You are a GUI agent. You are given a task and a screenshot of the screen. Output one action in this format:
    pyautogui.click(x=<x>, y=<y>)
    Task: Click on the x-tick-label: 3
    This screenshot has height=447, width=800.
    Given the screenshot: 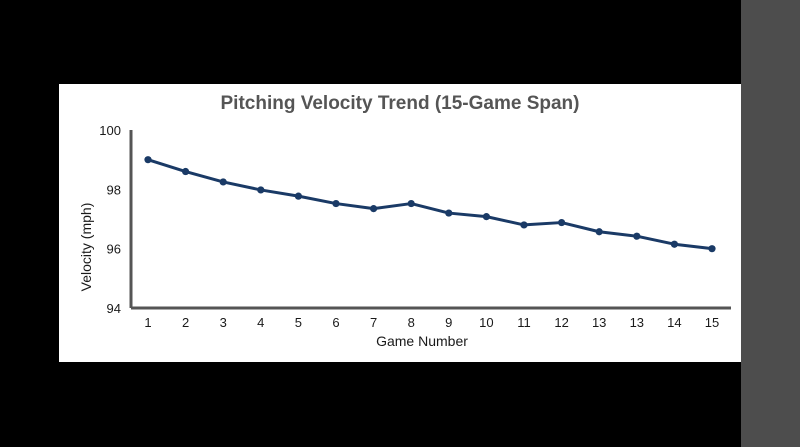 What is the action you would take?
    pyautogui.click(x=223, y=322)
    